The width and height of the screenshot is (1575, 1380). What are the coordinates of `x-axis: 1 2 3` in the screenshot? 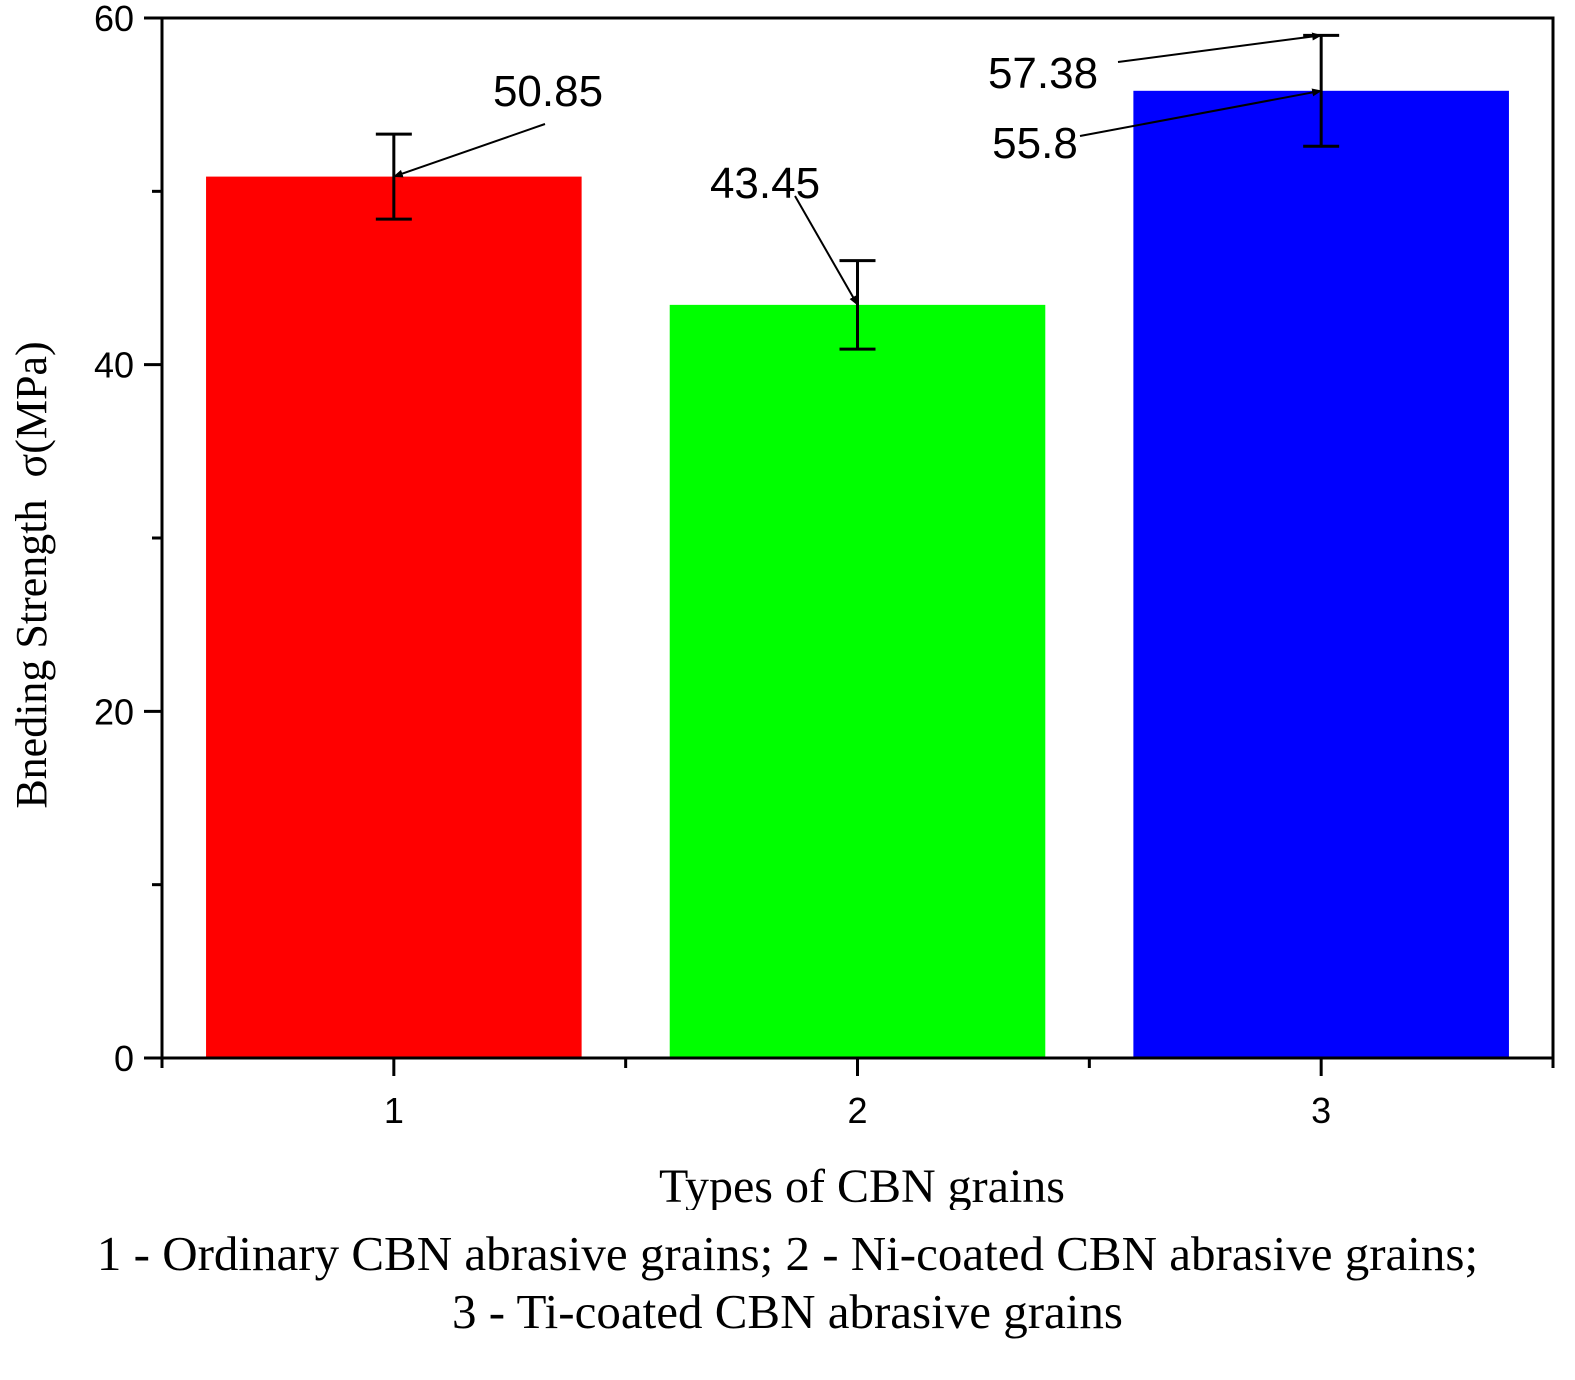 It's located at (857, 1094).